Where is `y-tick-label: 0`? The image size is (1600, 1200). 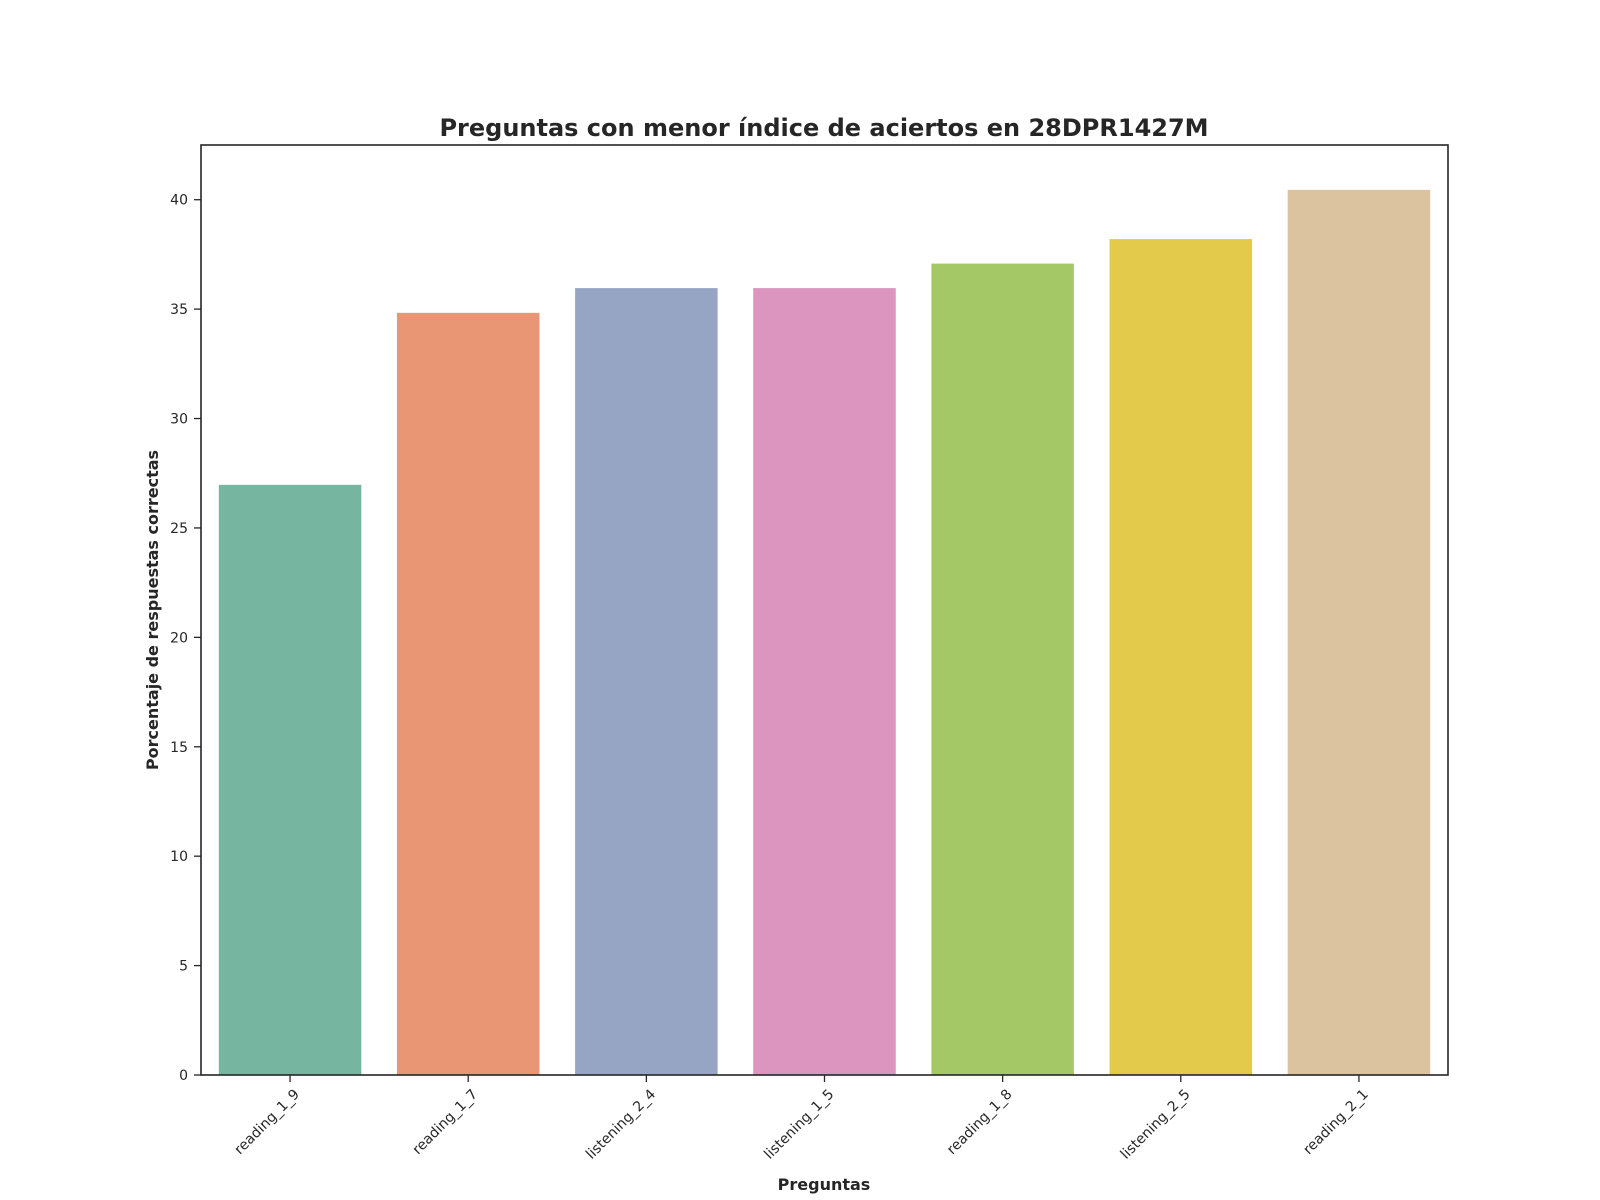 y-tick-label: 0 is located at coordinates (183, 1076).